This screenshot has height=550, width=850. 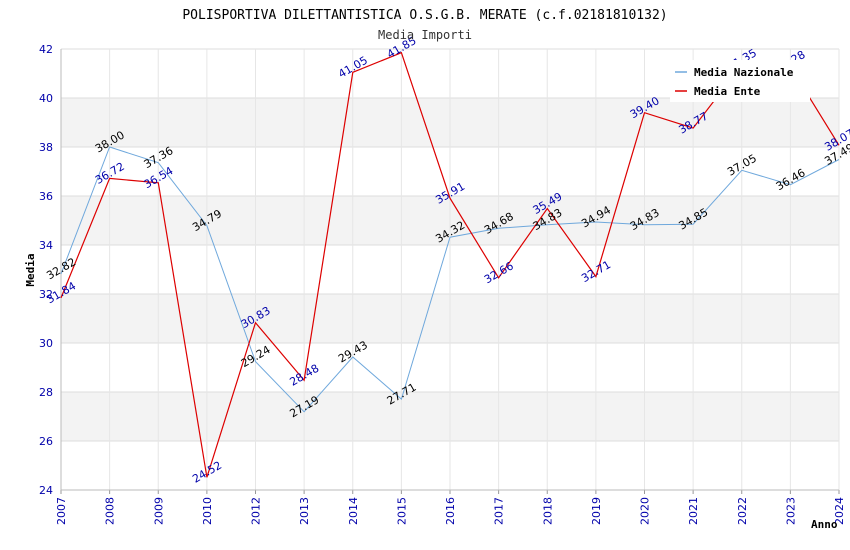 I want to click on legend-entry: Media Ente, so click(x=727, y=91).